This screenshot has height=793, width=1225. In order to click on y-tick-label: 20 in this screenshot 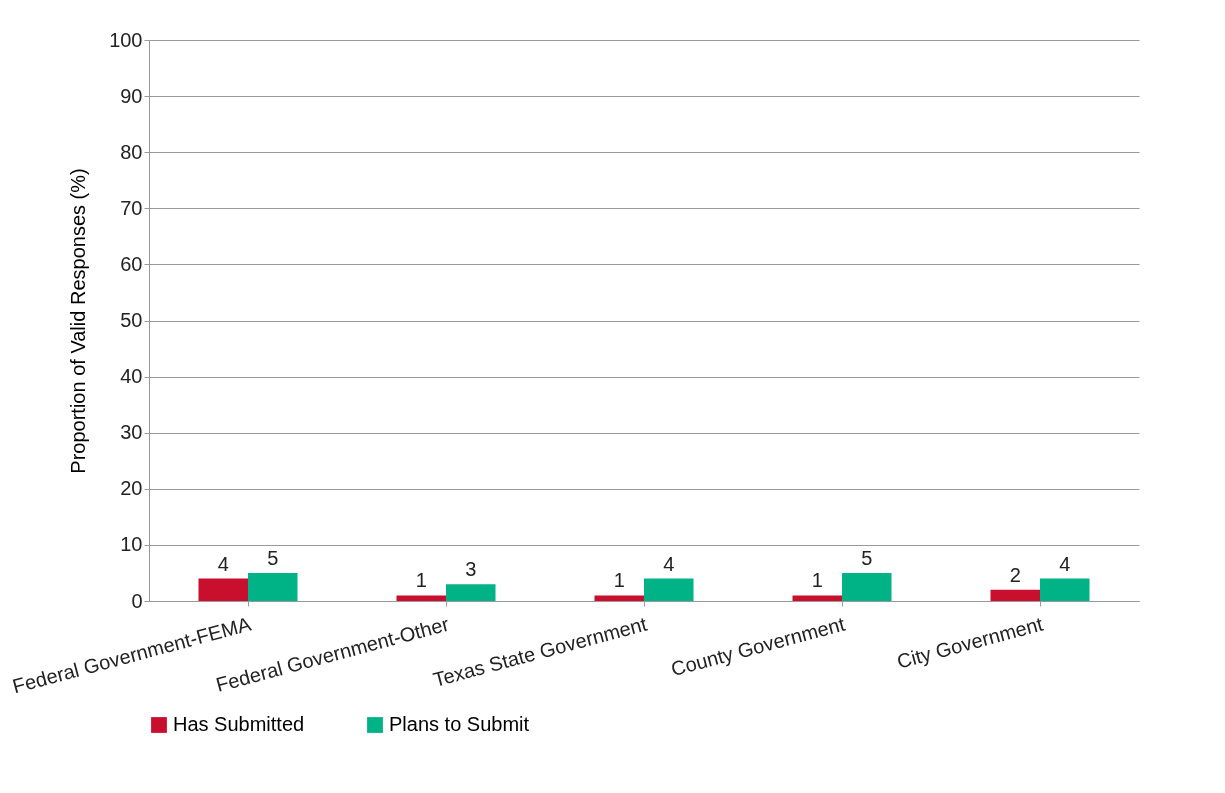, I will do `click(131, 488)`.